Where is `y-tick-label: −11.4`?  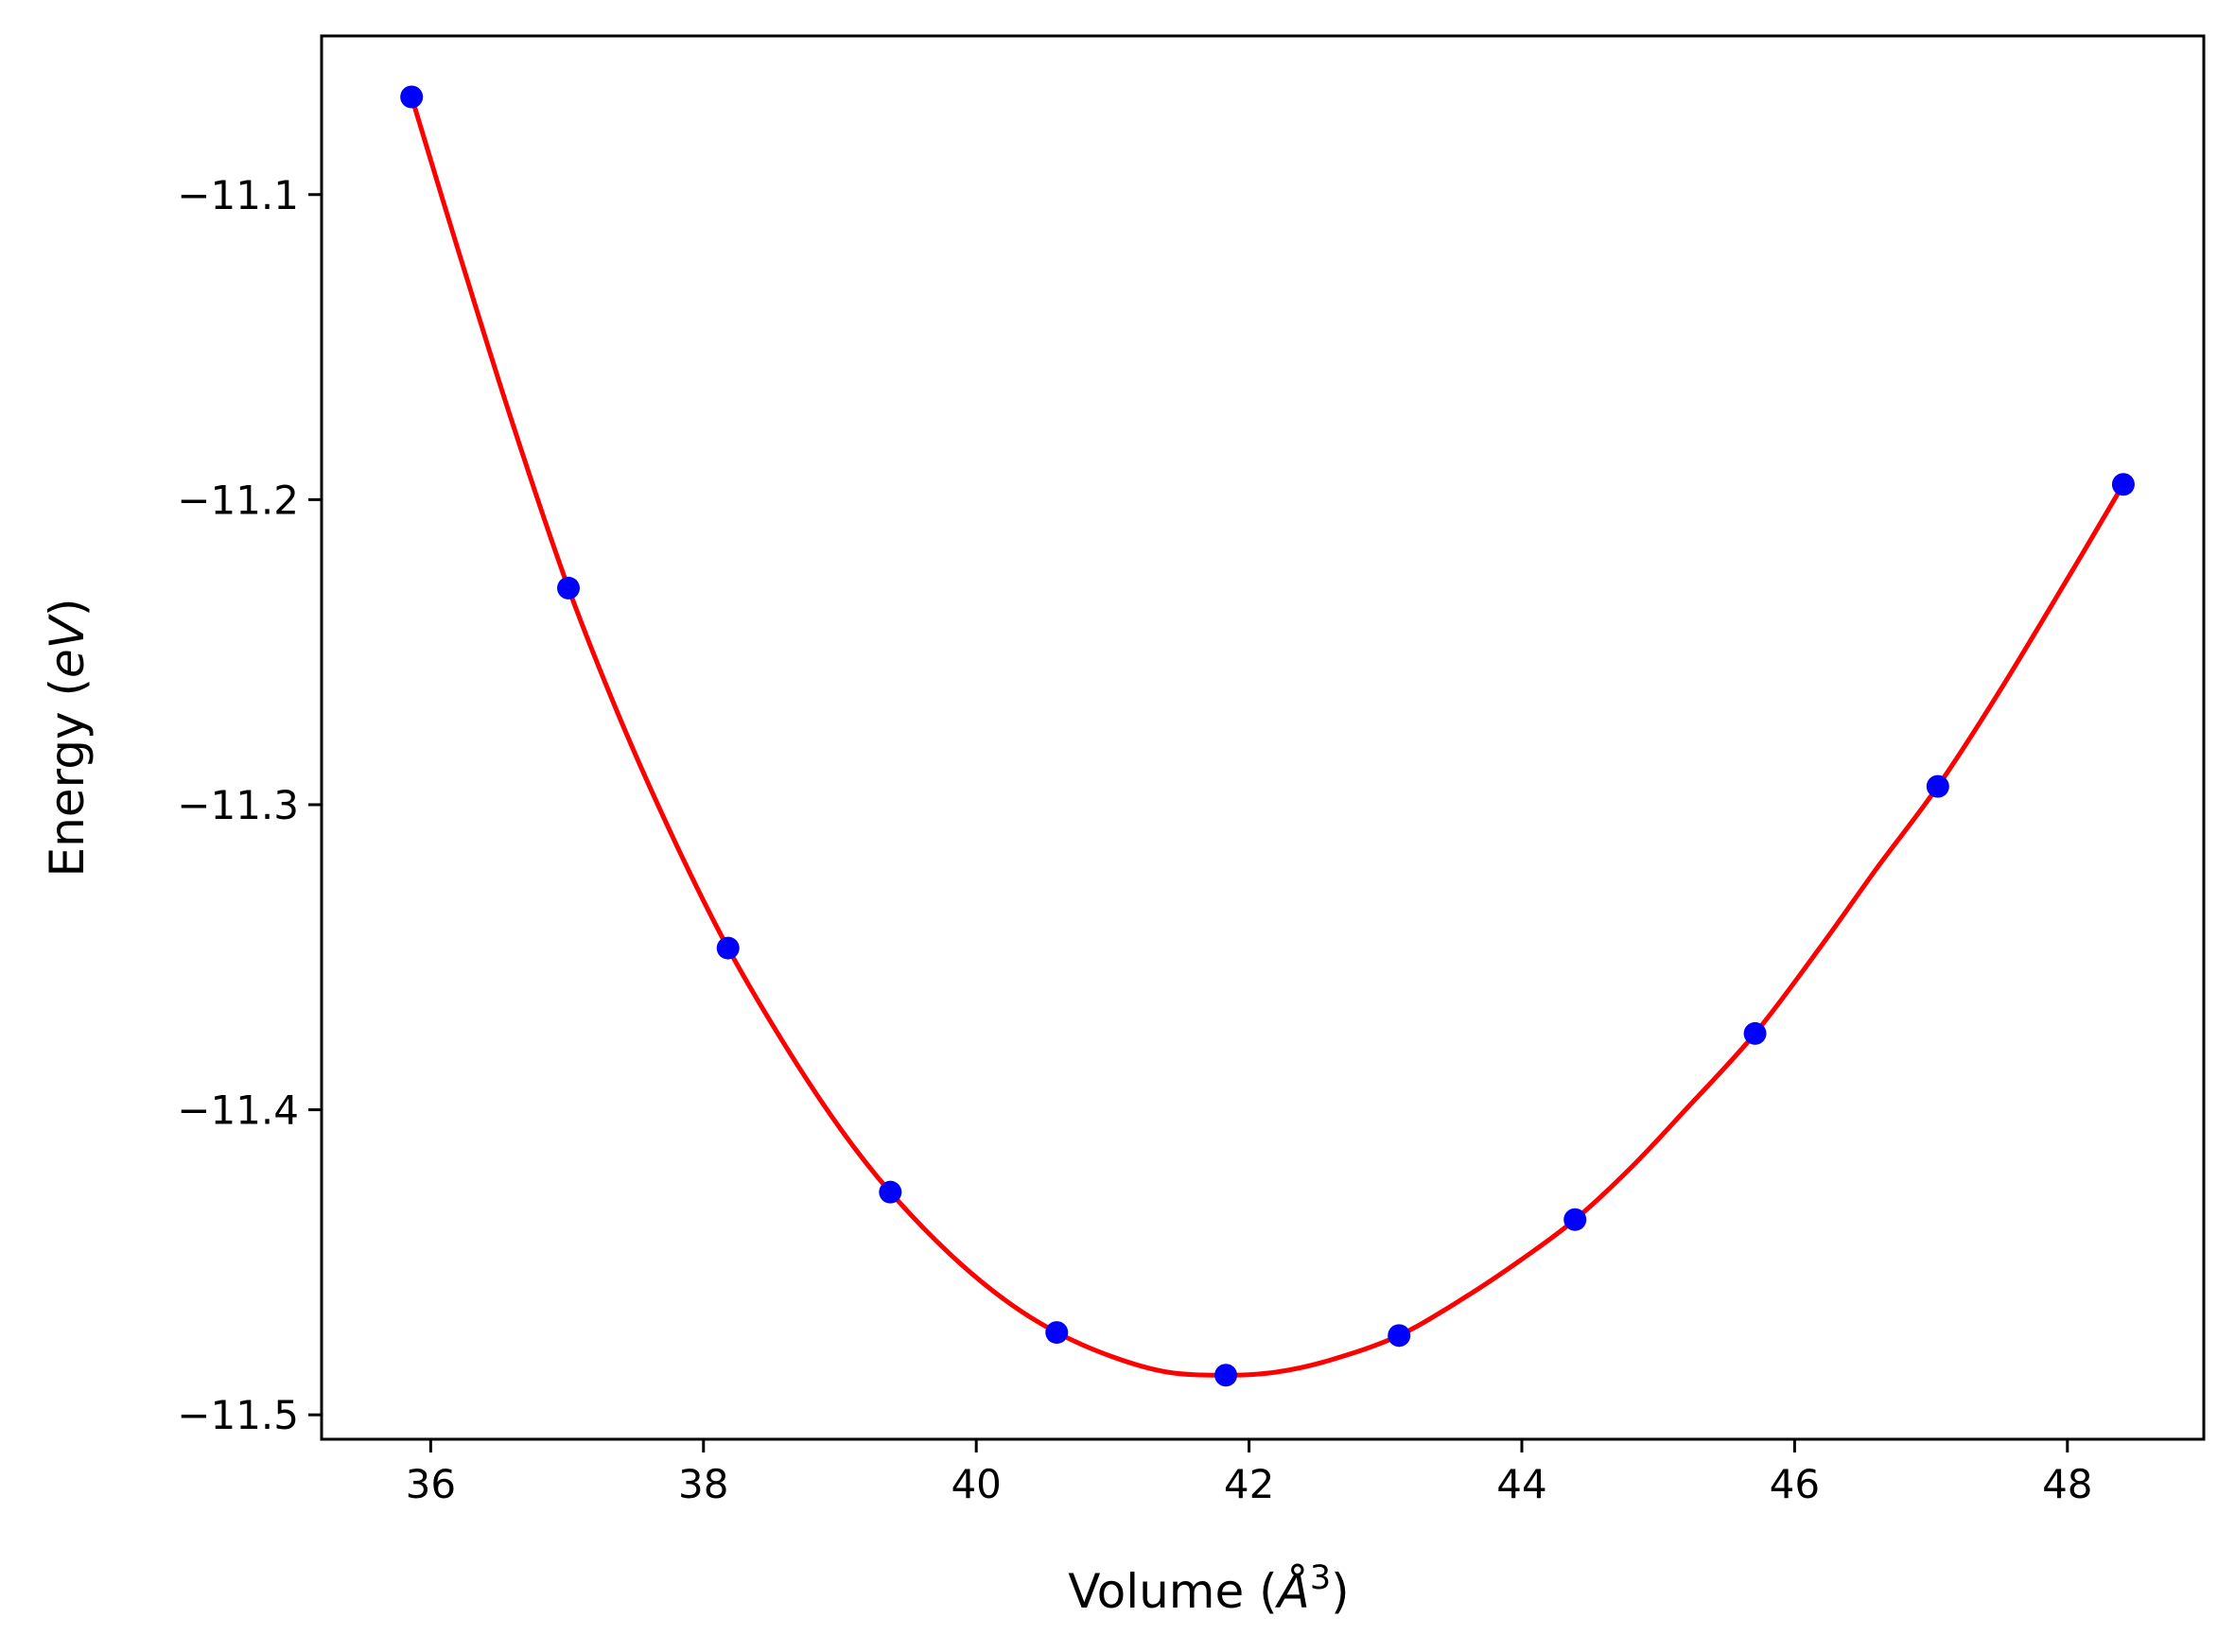 y-tick-label: −11.4 is located at coordinates (238, 1111).